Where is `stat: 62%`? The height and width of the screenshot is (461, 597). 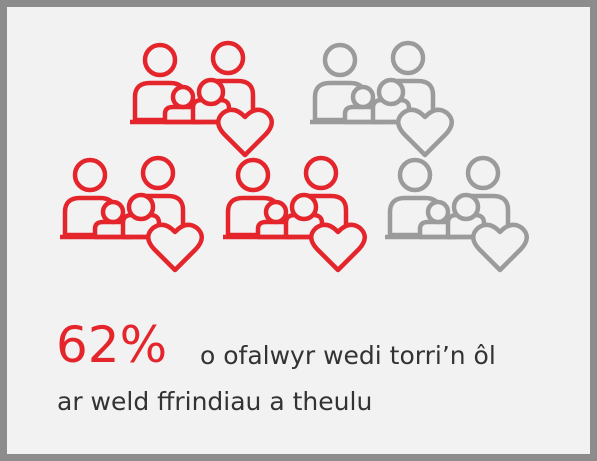 stat: 62% is located at coordinates (111, 345).